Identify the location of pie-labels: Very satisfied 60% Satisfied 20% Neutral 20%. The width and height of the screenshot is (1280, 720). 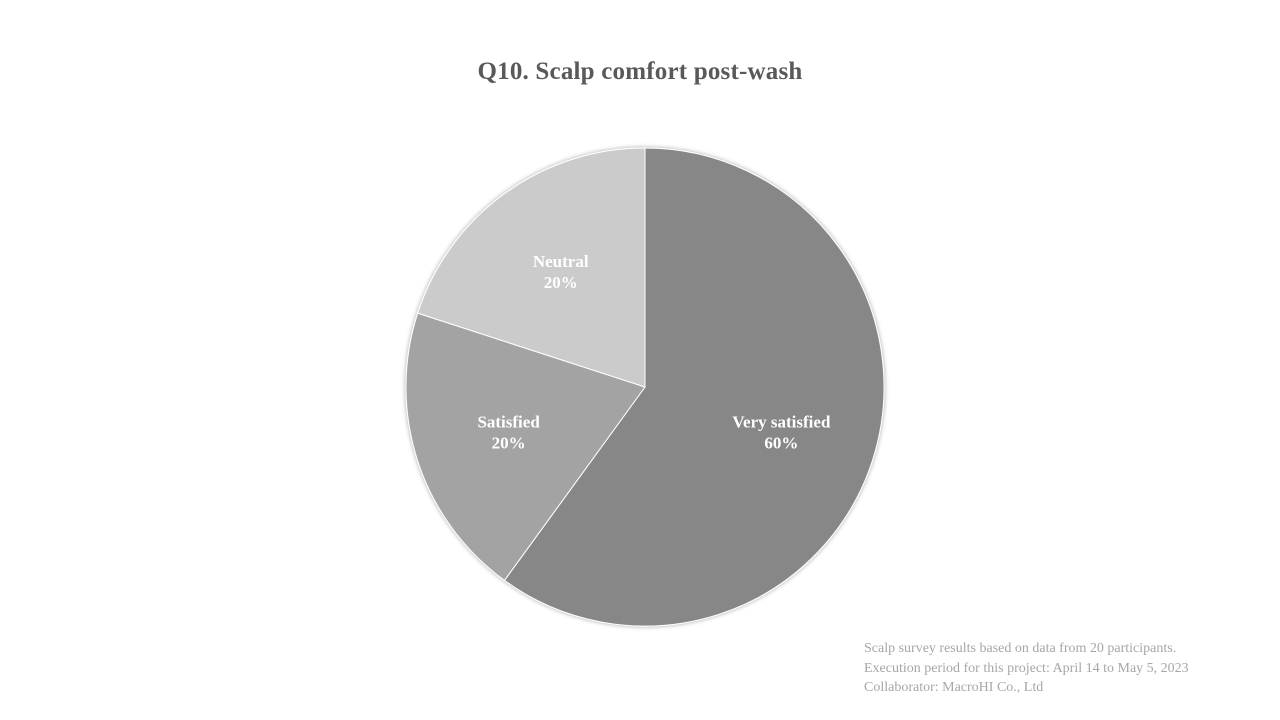
(654, 352).